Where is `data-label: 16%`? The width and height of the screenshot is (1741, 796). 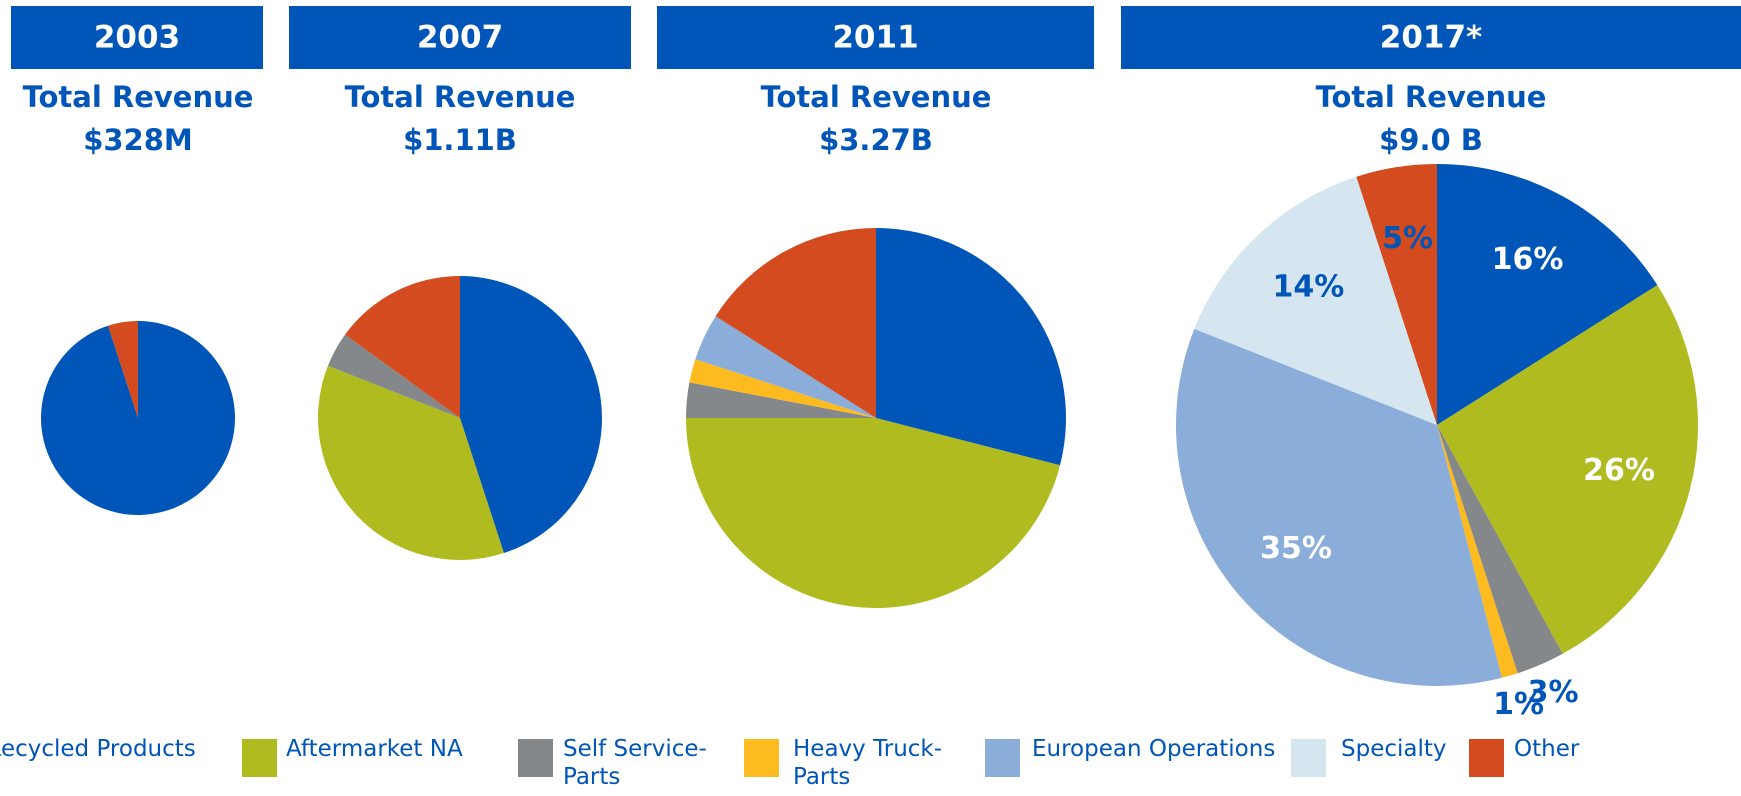
data-label: 16% is located at coordinates (1528, 259).